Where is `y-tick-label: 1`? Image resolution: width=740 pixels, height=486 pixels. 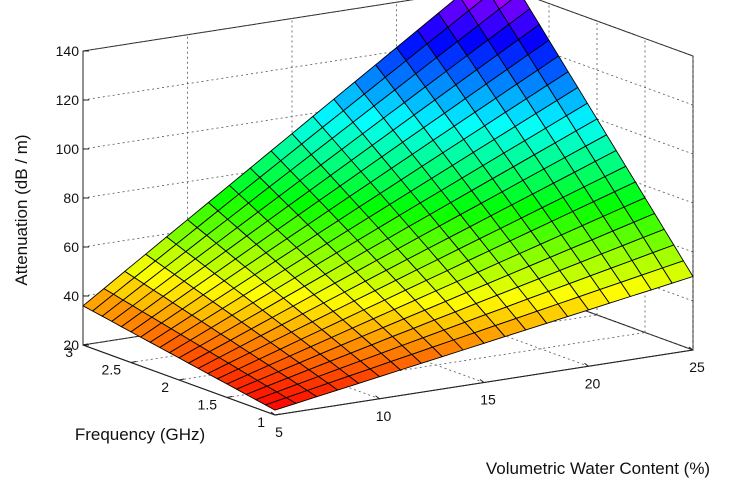 y-tick-label: 1 is located at coordinates (261, 422).